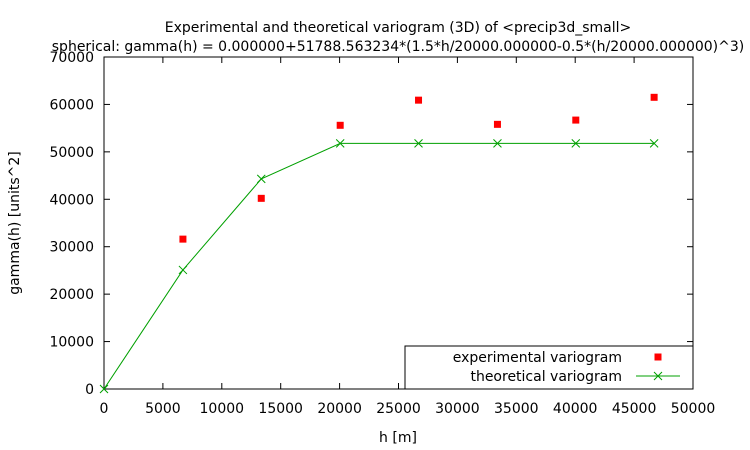 Image resolution: width=750 pixels, height=450 pixels. What do you see at coordinates (634, 409) in the screenshot?
I see `x-tick-label: 45000` at bounding box center [634, 409].